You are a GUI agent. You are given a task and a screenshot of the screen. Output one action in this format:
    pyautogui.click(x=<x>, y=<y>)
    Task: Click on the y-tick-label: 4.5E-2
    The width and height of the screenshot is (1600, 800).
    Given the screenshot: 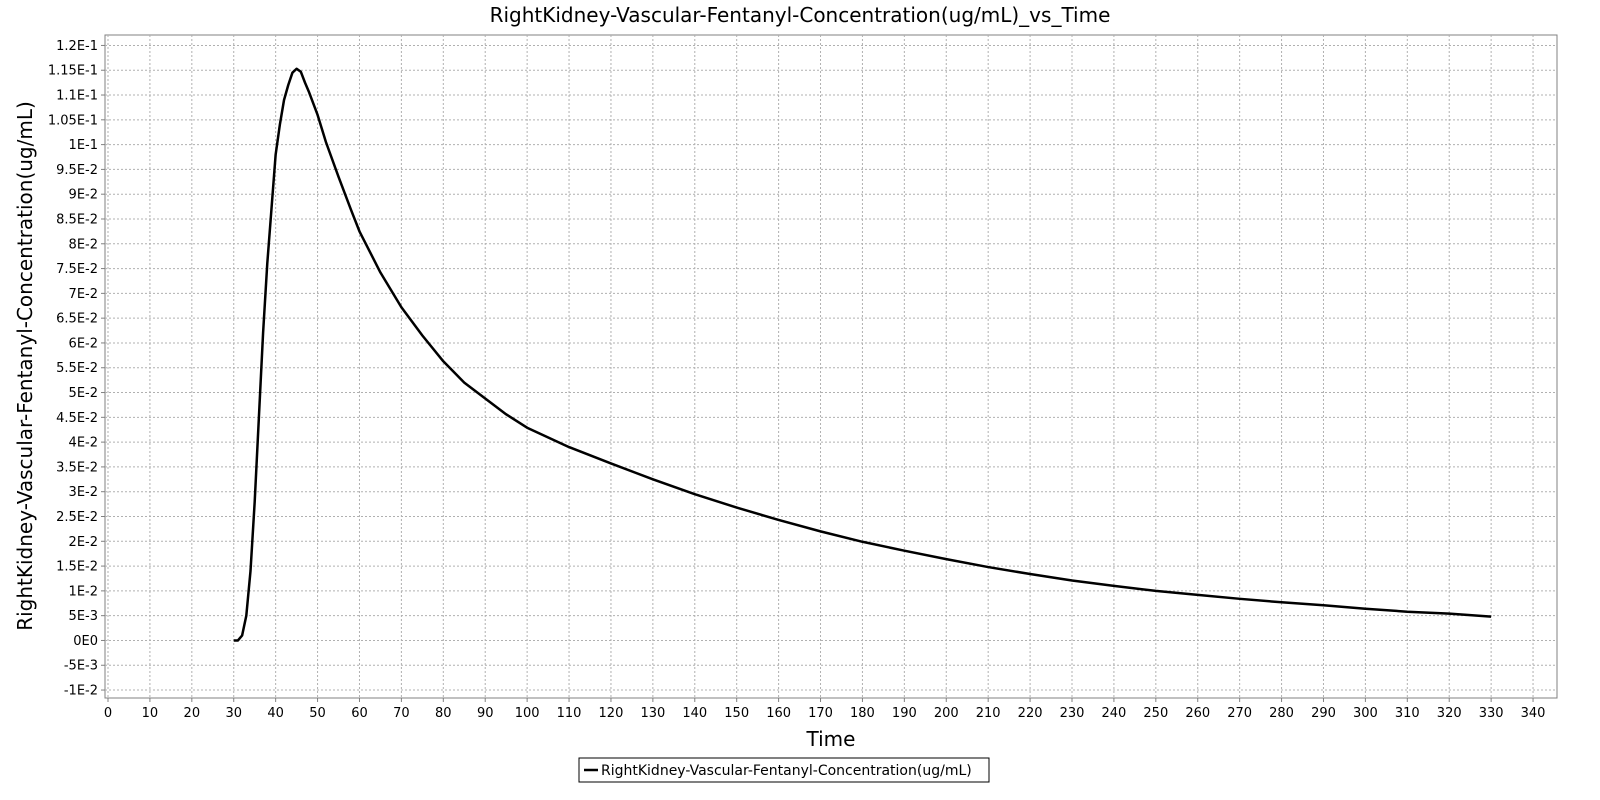 What is the action you would take?
    pyautogui.click(x=77, y=418)
    